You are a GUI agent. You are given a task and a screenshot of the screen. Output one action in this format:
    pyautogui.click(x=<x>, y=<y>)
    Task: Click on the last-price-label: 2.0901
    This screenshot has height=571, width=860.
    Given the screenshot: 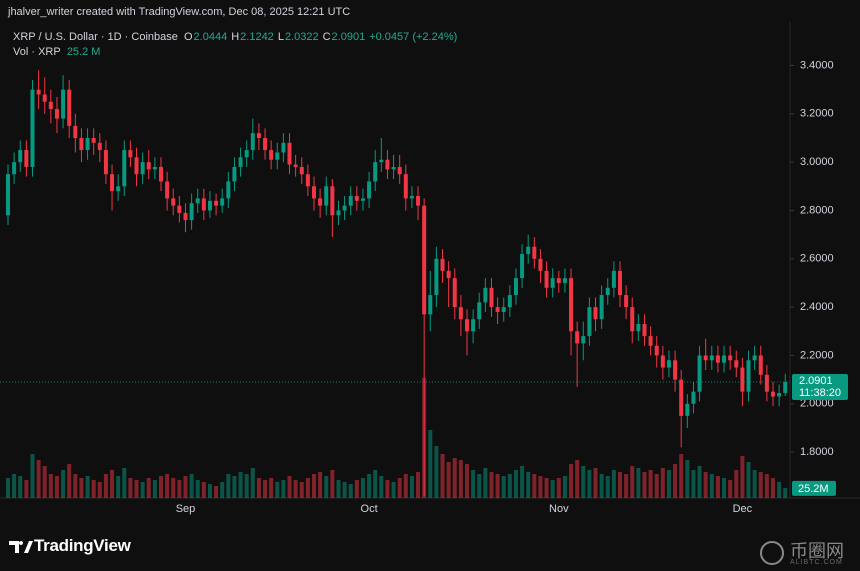 What is the action you would take?
    pyautogui.click(x=816, y=381)
    